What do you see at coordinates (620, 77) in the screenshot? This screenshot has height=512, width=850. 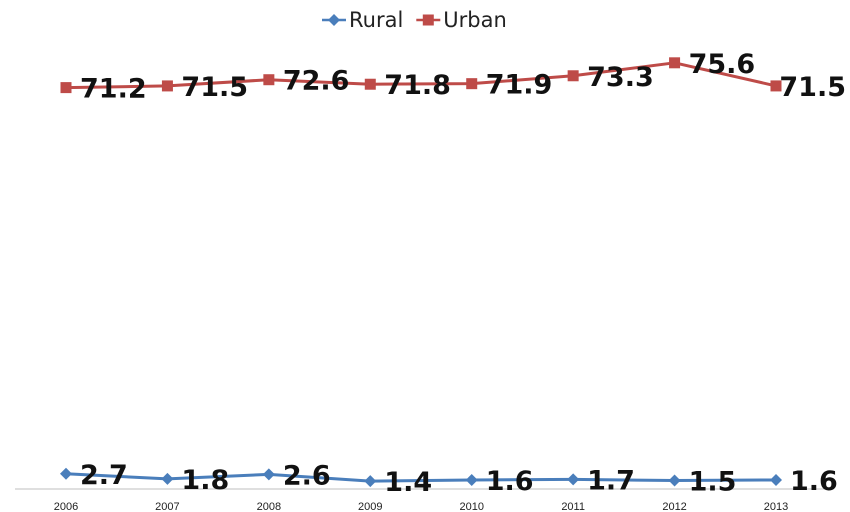 I see `data-label: 73.3` at bounding box center [620, 77].